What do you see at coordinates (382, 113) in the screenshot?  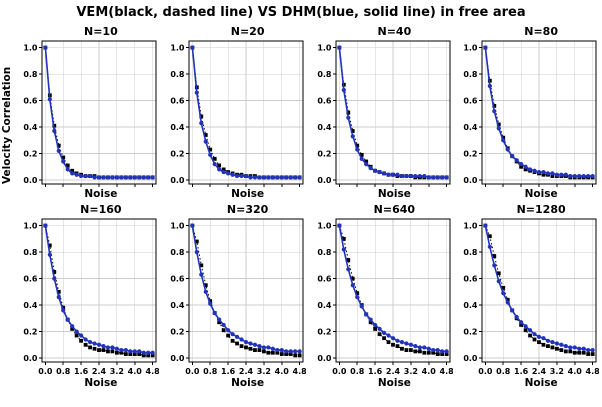 I see `subplot-N=40: N=40 0.0 0.2 0.4 0.6 0.8 1.0 Noise` at bounding box center [382, 113].